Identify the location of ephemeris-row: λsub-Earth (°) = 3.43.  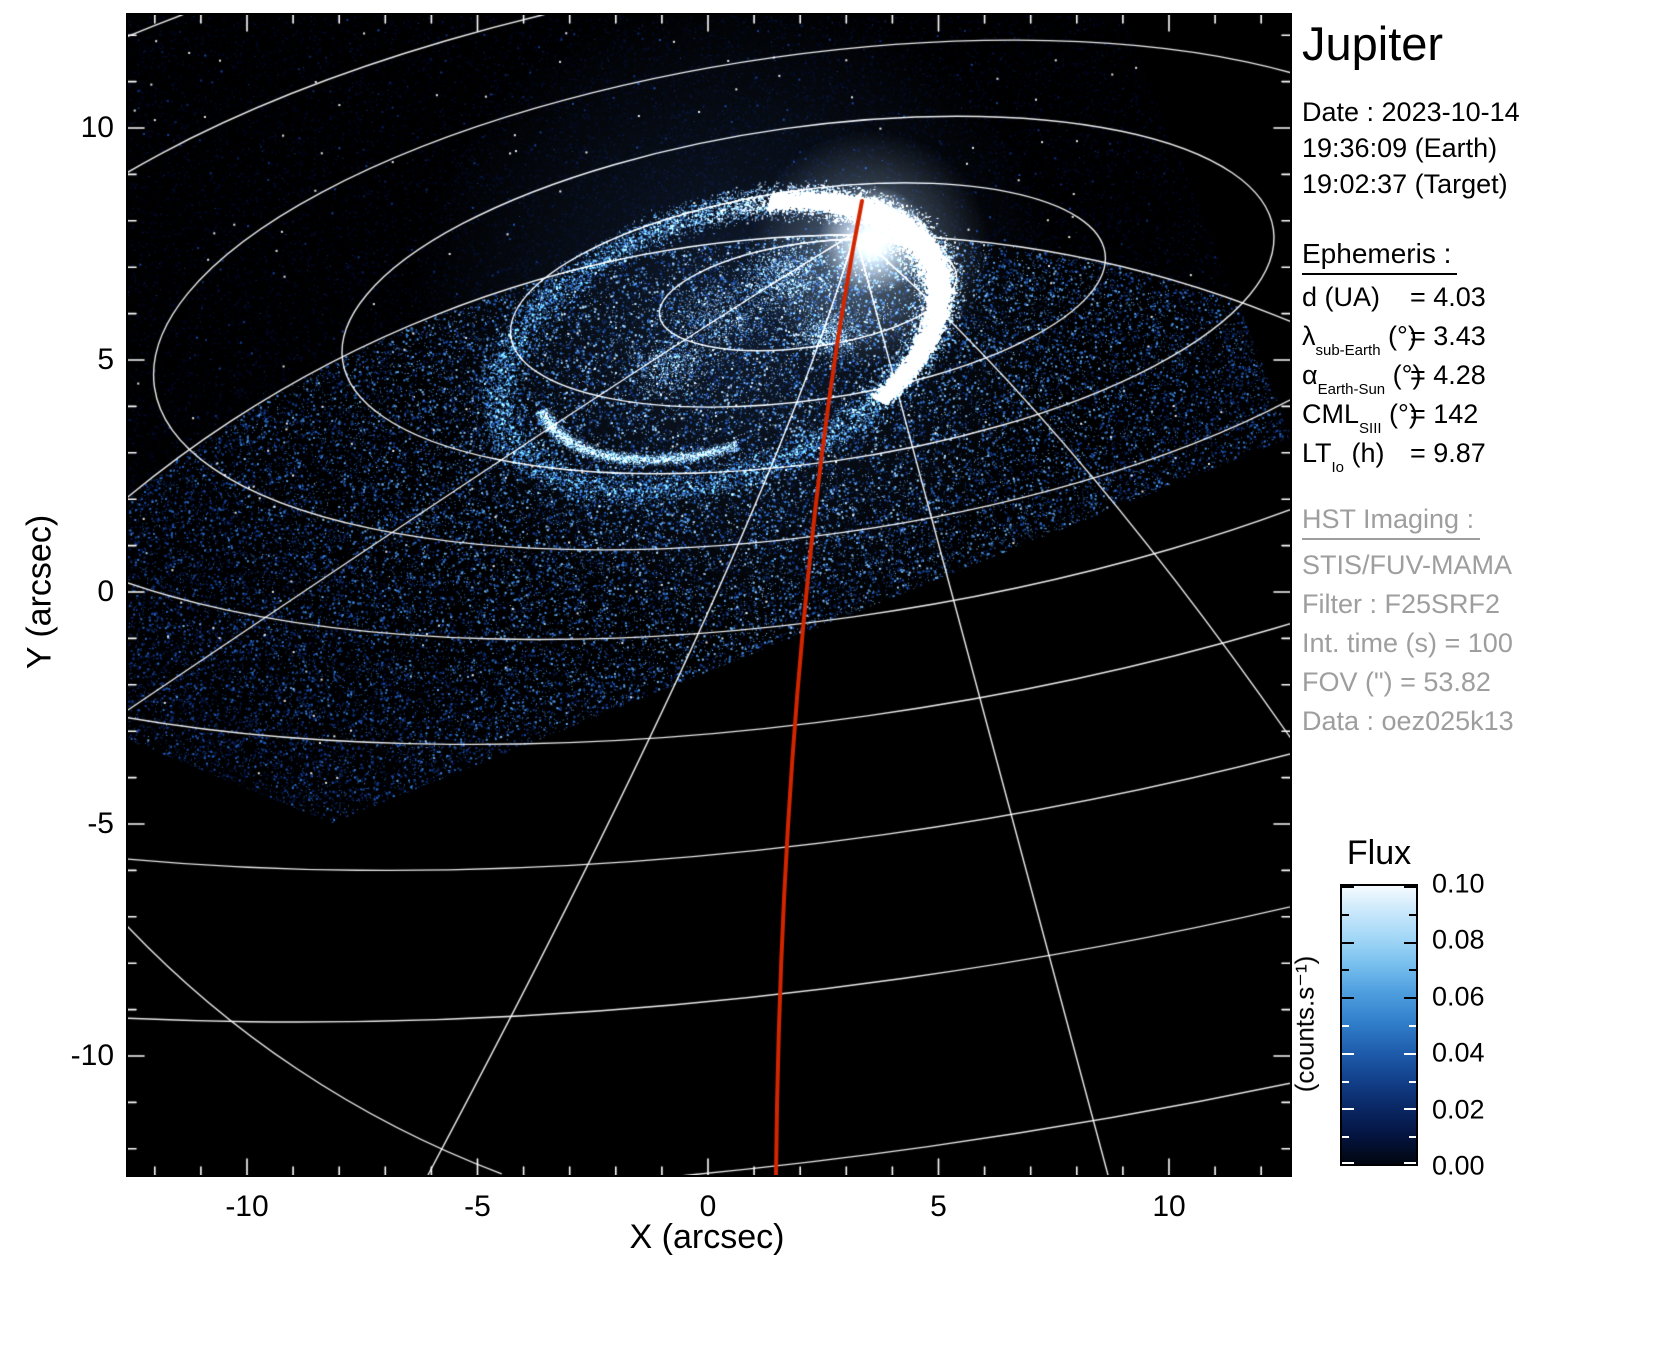
(1394, 340).